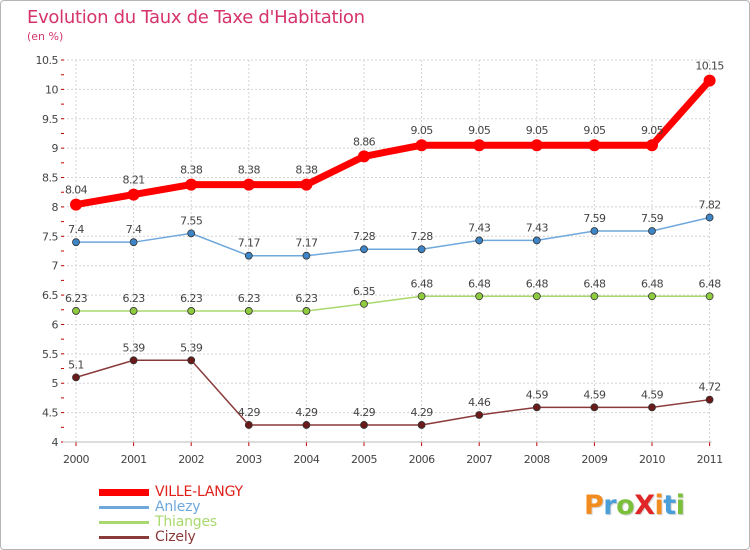 Image resolution: width=750 pixels, height=550 pixels. What do you see at coordinates (134, 180) in the screenshot?
I see `data-label: 8.21` at bounding box center [134, 180].